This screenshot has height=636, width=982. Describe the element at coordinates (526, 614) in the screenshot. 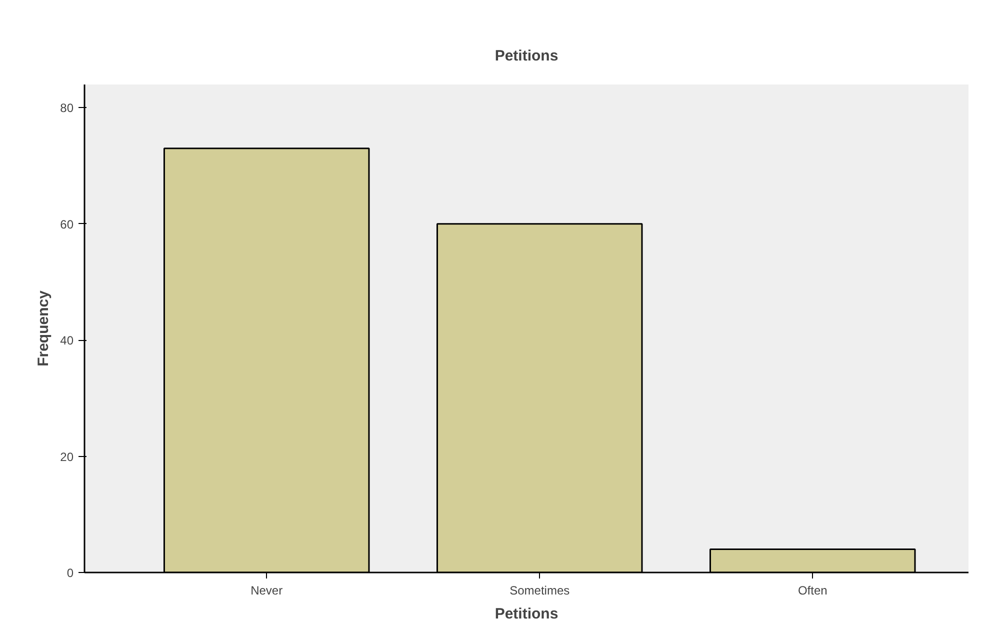

I see `x-axis-title: Petitions` at that location.